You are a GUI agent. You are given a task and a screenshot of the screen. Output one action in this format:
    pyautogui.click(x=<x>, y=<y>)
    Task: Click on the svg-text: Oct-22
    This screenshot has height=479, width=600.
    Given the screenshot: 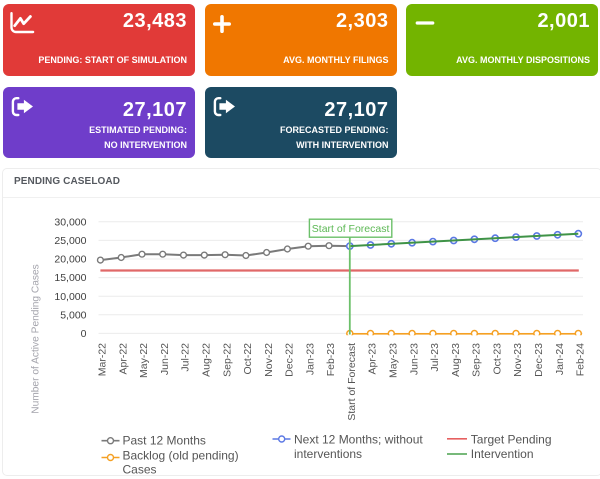 What is the action you would take?
    pyautogui.click(x=248, y=359)
    